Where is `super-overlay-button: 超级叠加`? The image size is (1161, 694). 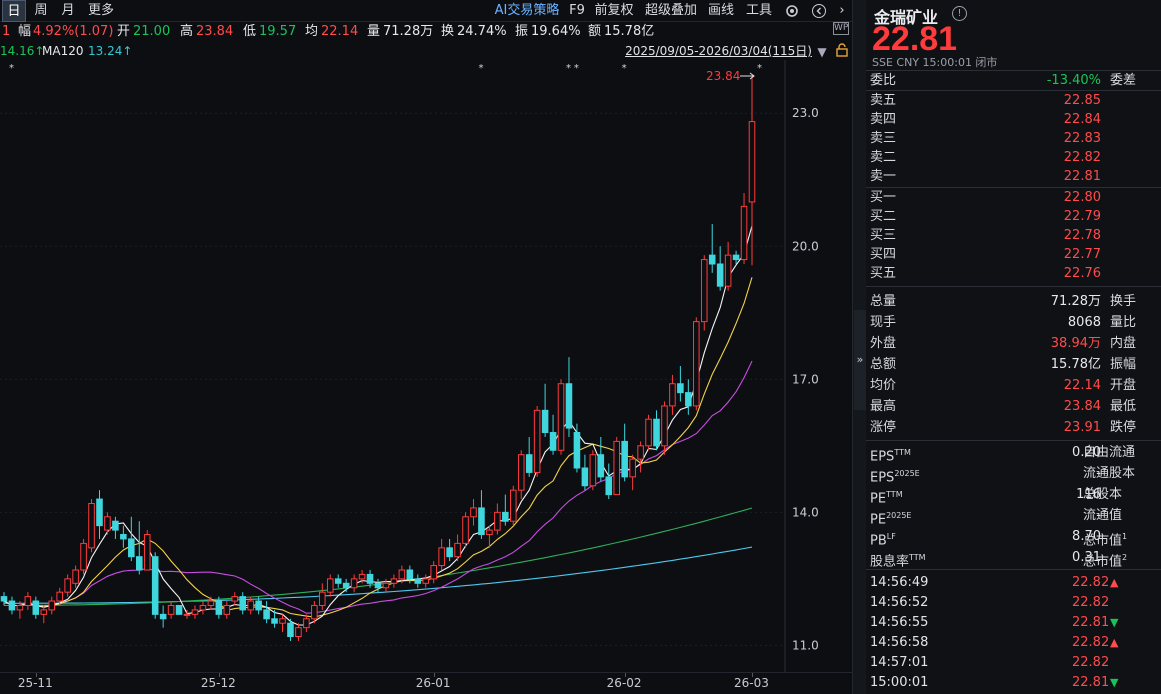
super-overlay-button: 超级叠加 is located at coordinates (670, 10).